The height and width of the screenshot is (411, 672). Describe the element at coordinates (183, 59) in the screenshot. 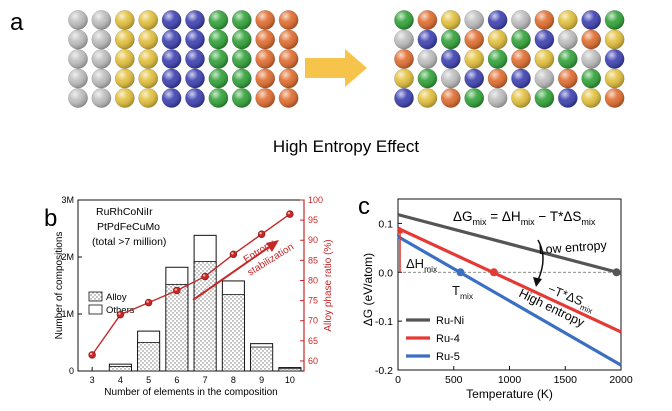

I see `ordered-atom-grid` at that location.